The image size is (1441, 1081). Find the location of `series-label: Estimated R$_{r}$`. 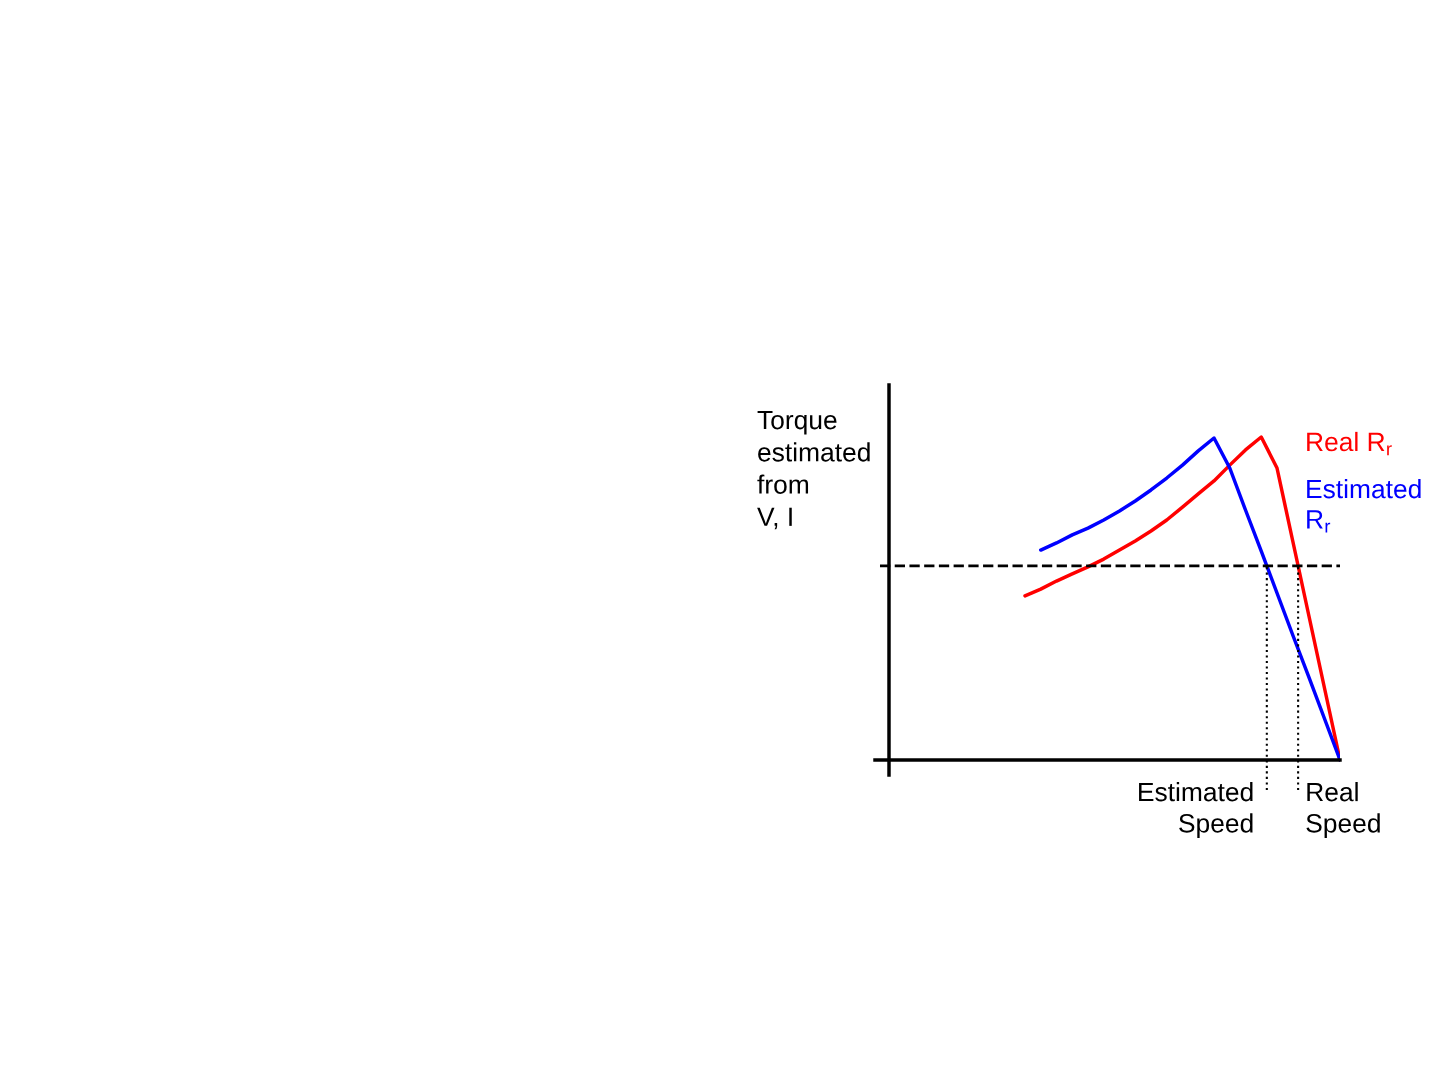

series-label: Estimated R$_{r}$ is located at coordinates (1364, 506).